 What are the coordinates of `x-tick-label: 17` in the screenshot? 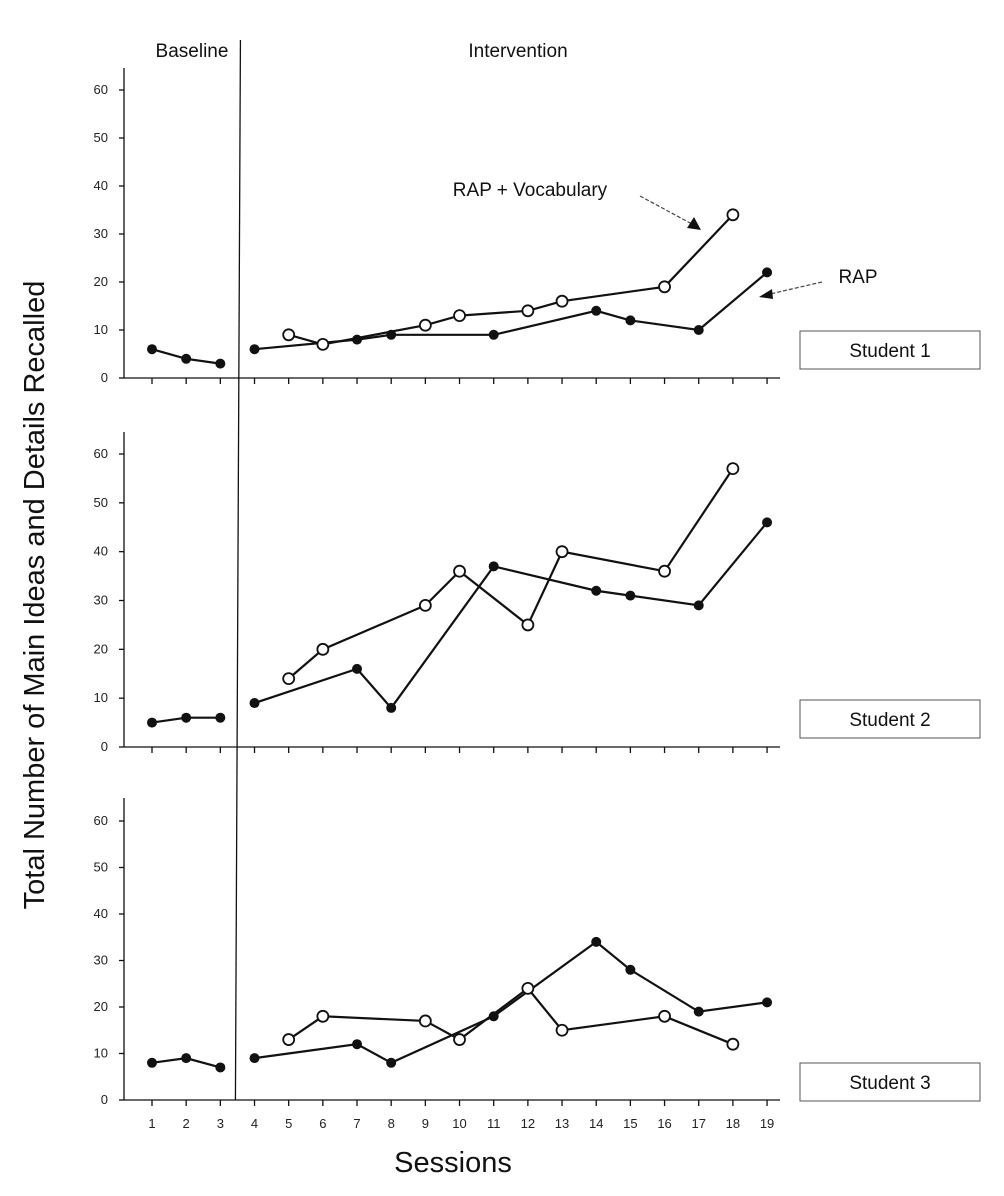 It's located at (698, 1123).